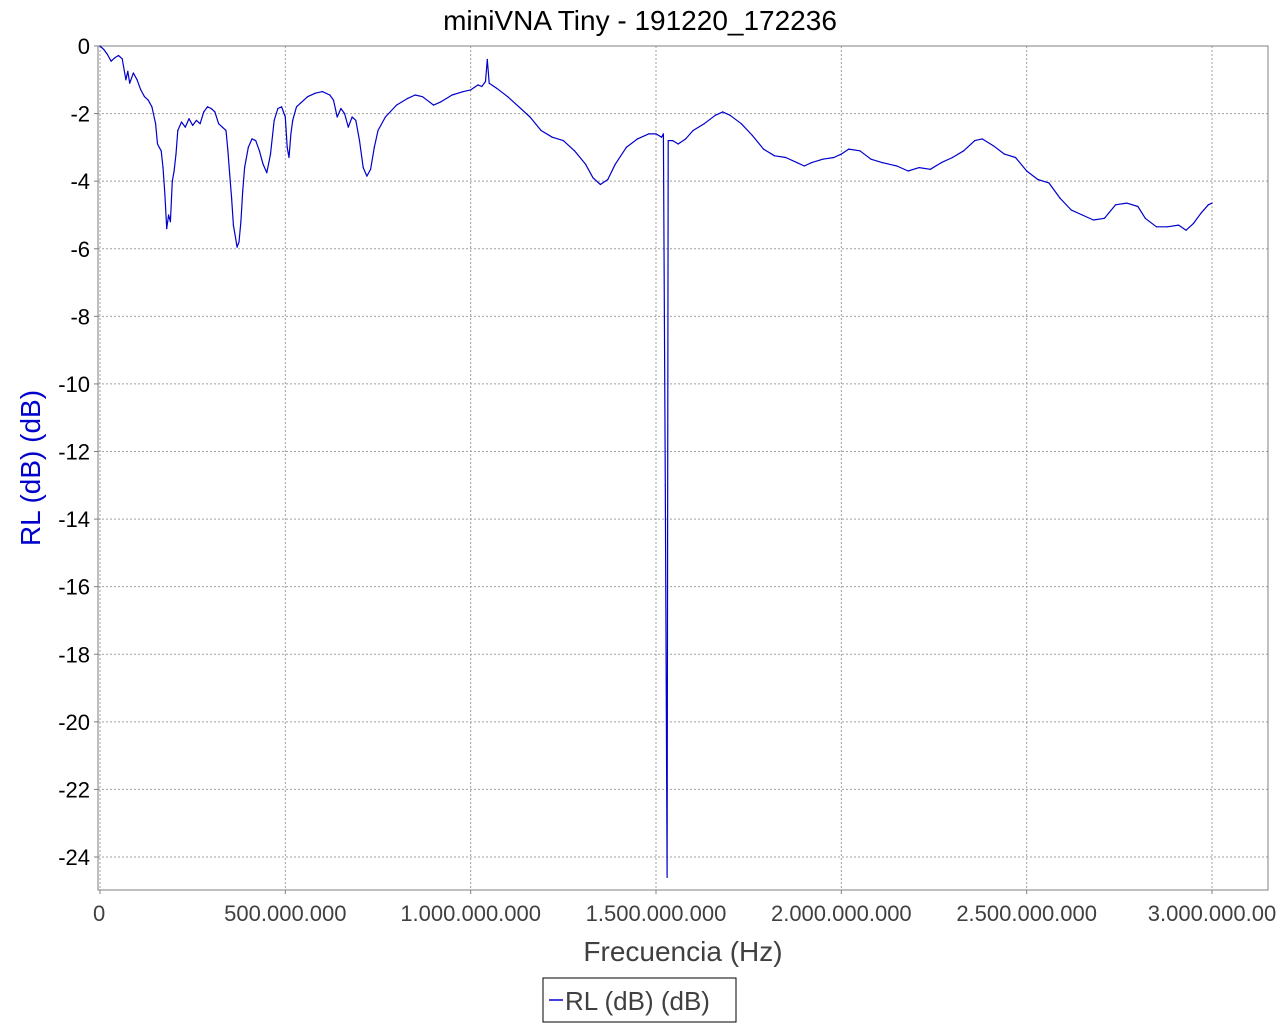 This screenshot has height=1024, width=1280. What do you see at coordinates (1026, 913) in the screenshot?
I see `x-tick-label: 2.500.000.000` at bounding box center [1026, 913].